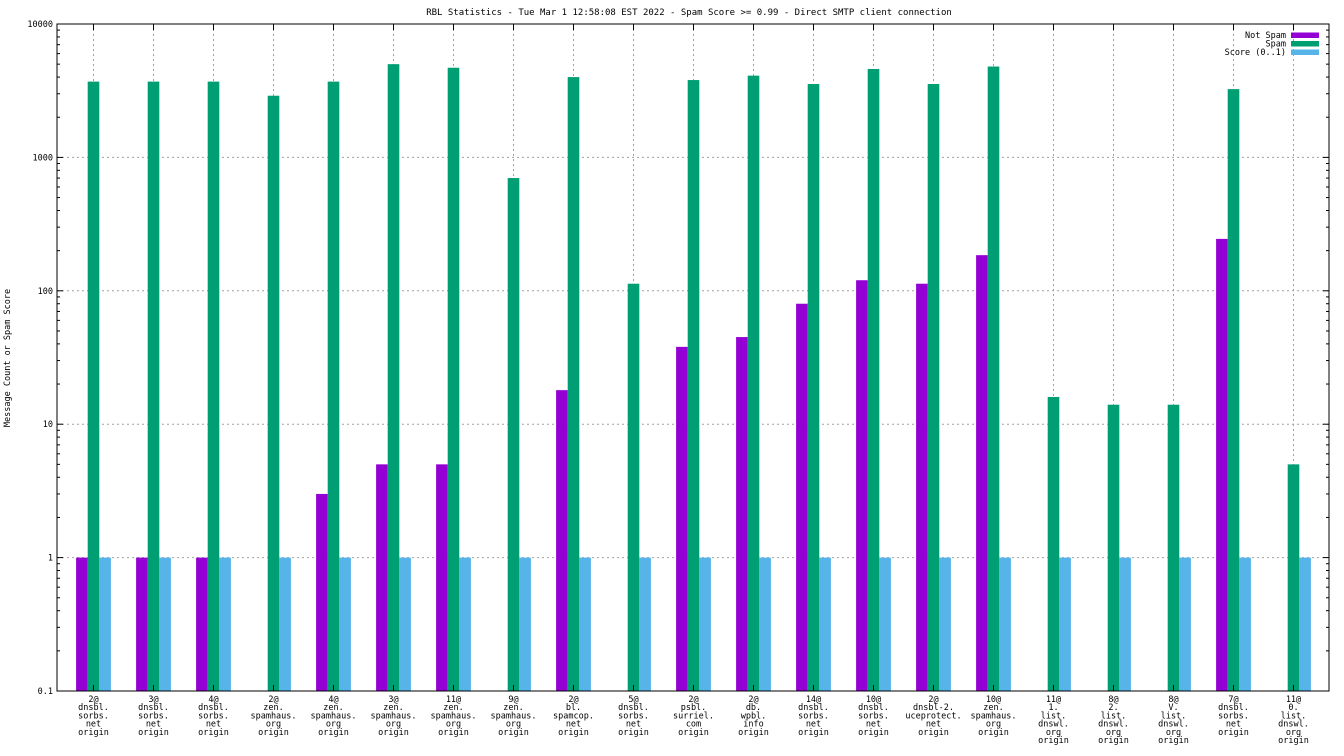 The height and width of the screenshot is (756, 1344). I want to click on x-tick-label: 8@, so click(1113, 700).